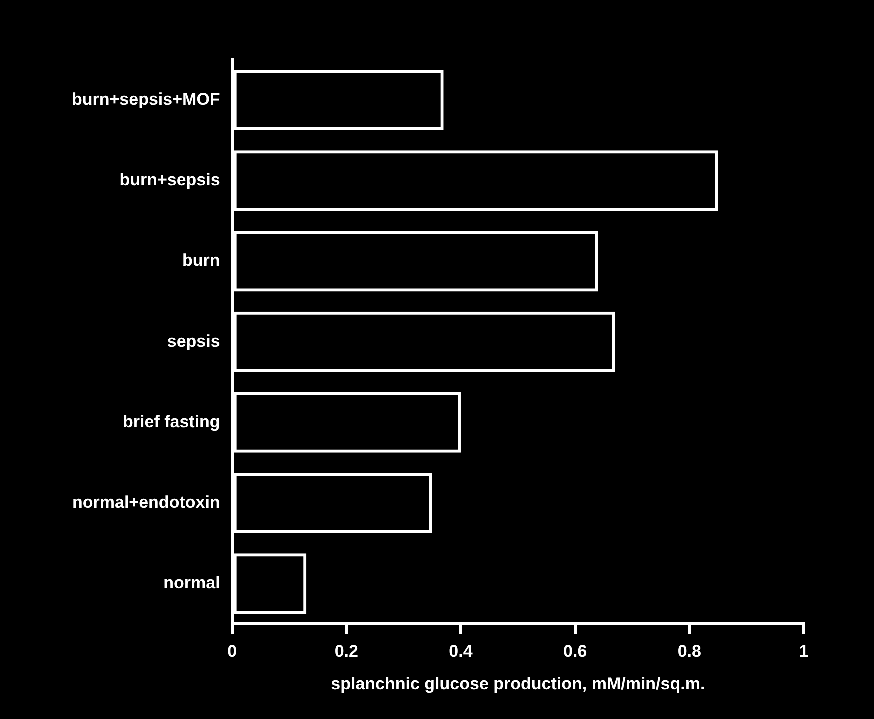 This screenshot has width=874, height=719. Describe the element at coordinates (346, 652) in the screenshot. I see `x-tick-label: 0.2` at that location.